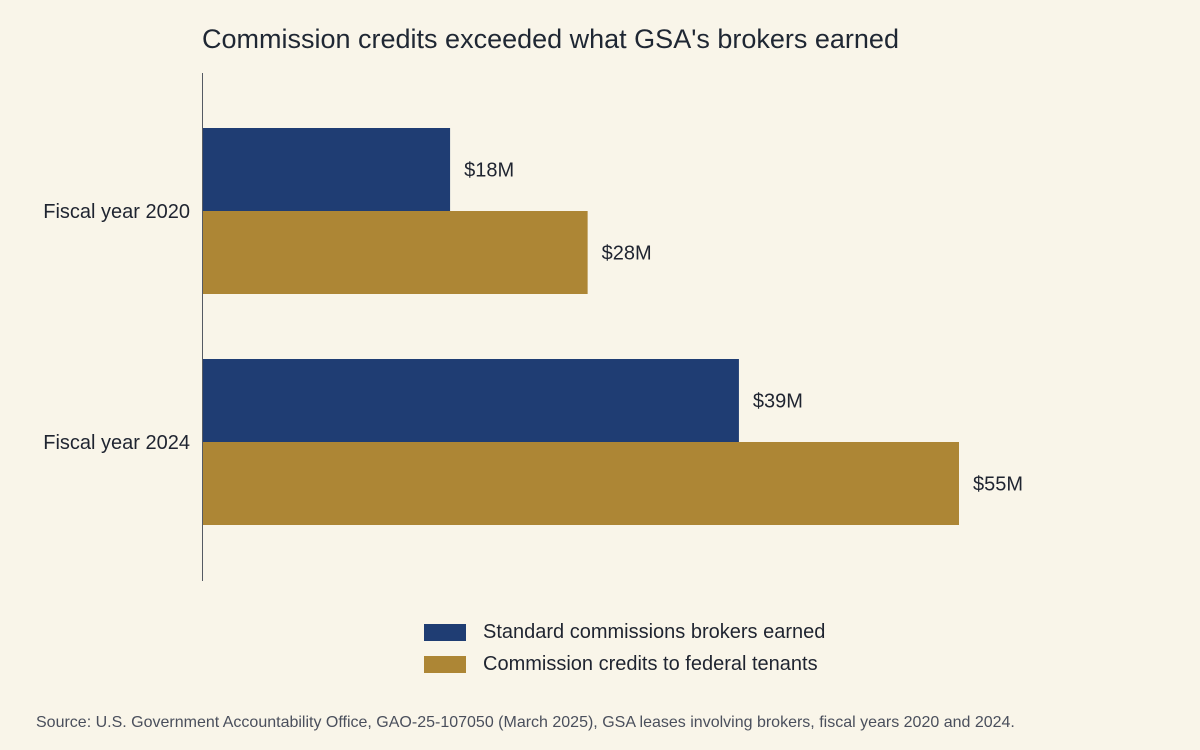  I want to click on value-label: $55M, so click(998, 485).